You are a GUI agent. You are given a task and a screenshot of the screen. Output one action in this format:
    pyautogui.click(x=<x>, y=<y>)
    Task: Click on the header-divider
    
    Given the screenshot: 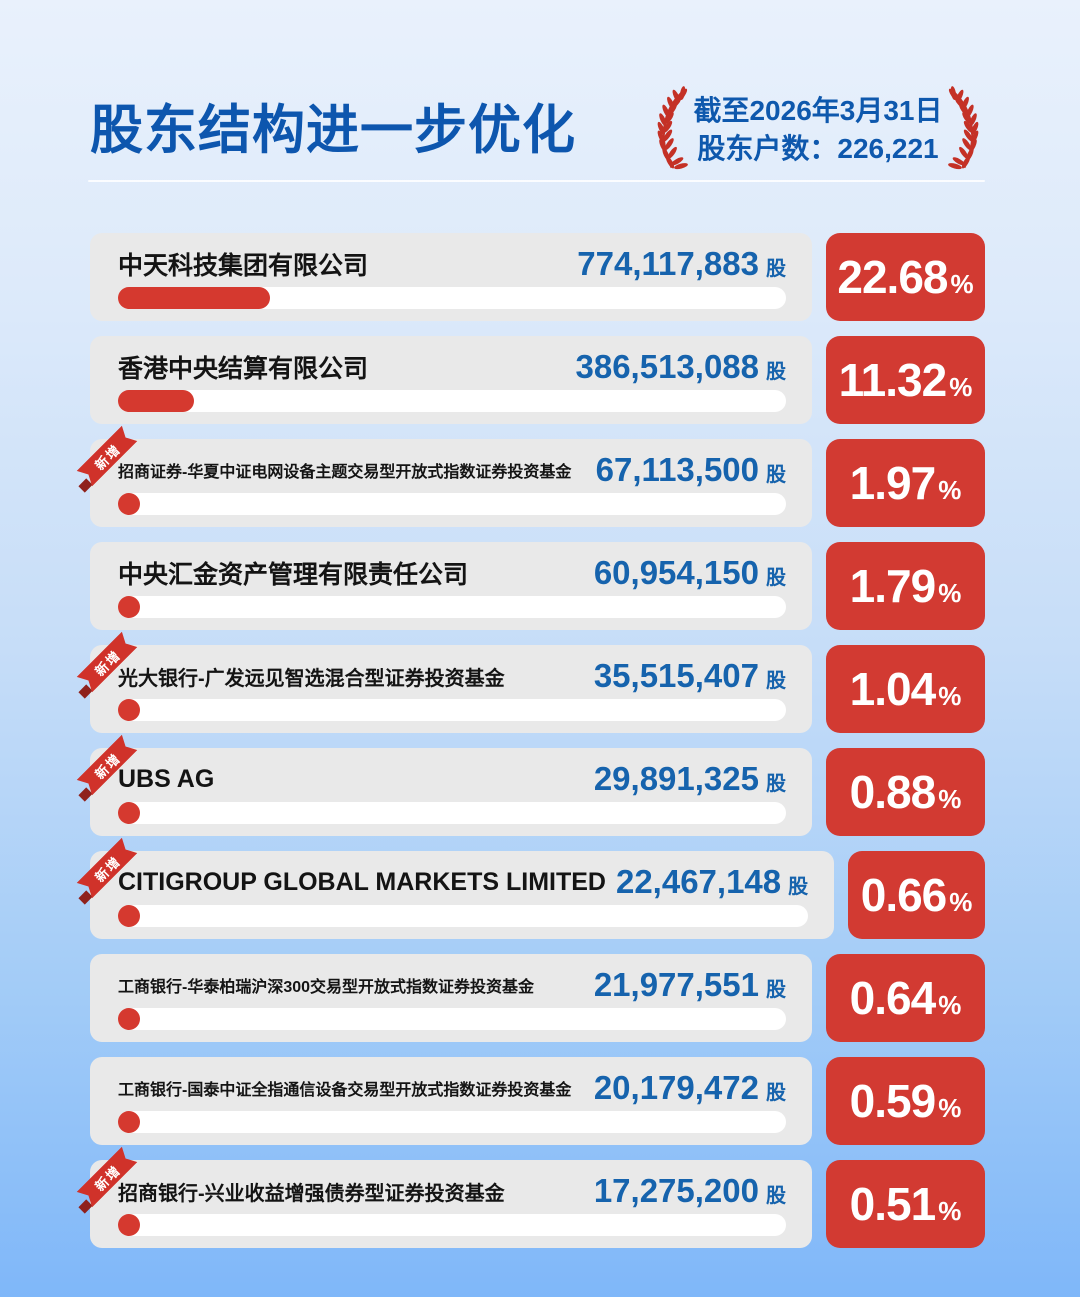 What is the action you would take?
    pyautogui.click(x=536, y=181)
    